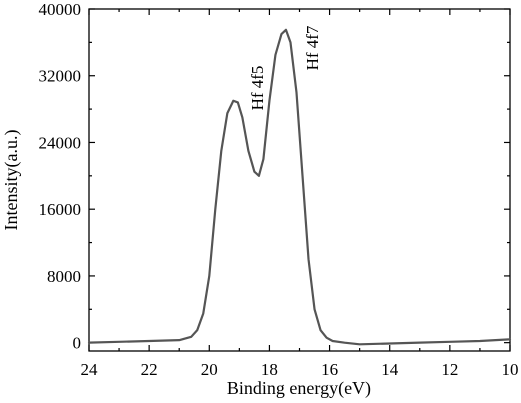 Image resolution: width=521 pixels, height=403 pixels. I want to click on x-tick-label: 18, so click(269, 369).